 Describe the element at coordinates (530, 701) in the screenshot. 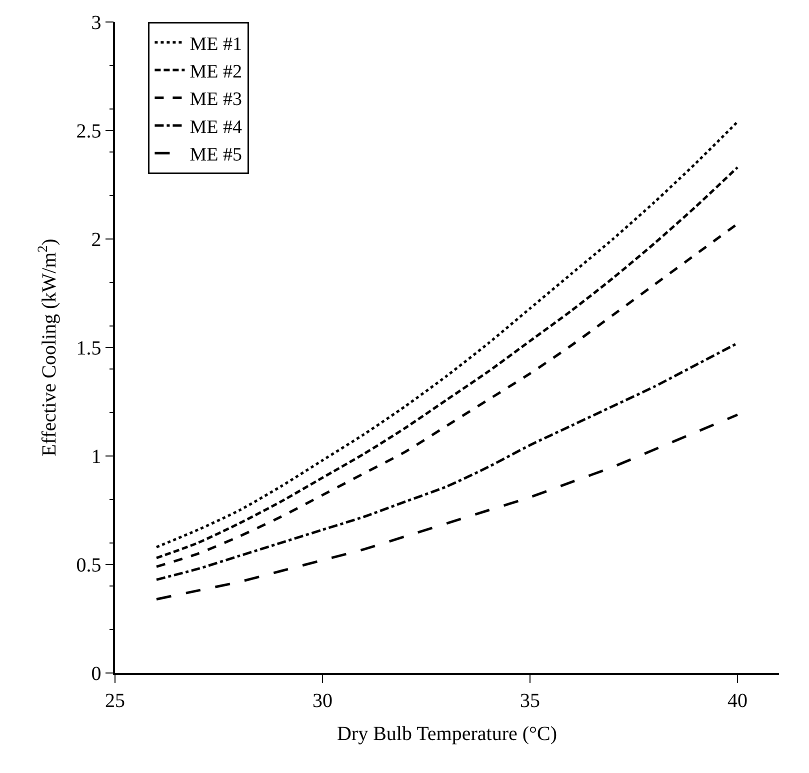

I see `x-tick-label: 35` at that location.